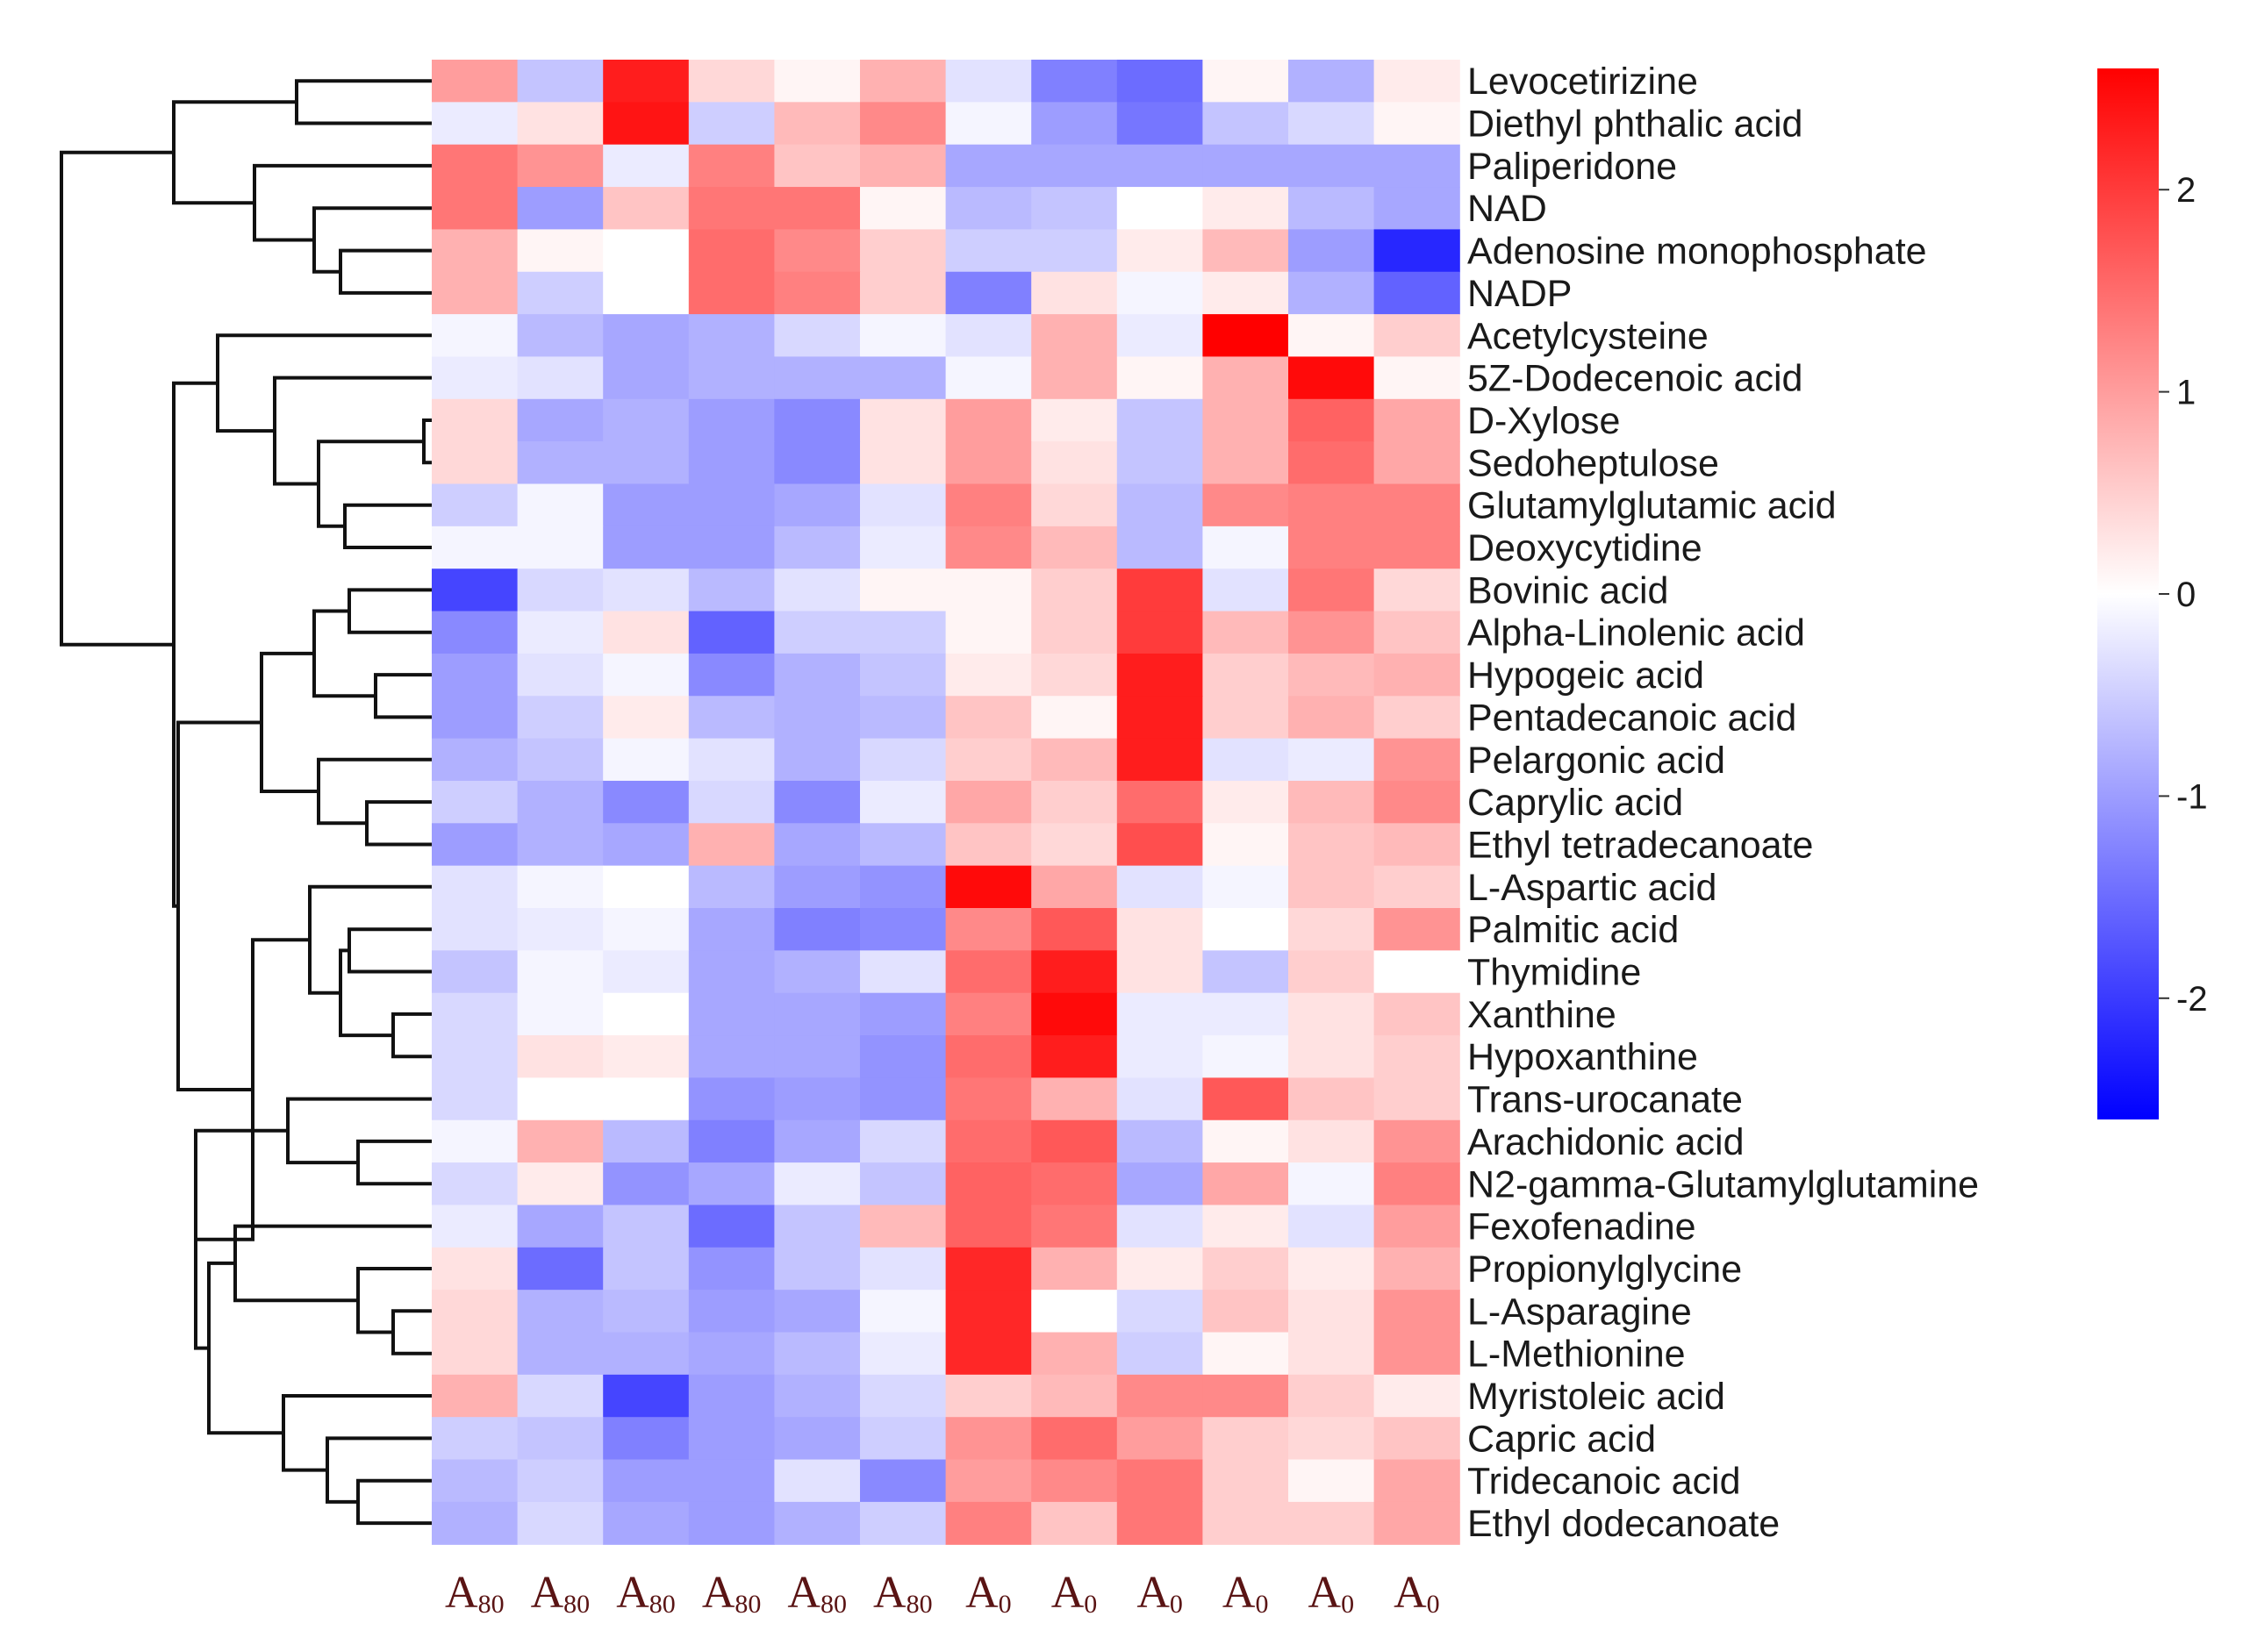  What do you see at coordinates (817, 1594) in the screenshot?
I see `column-label-5: A80` at bounding box center [817, 1594].